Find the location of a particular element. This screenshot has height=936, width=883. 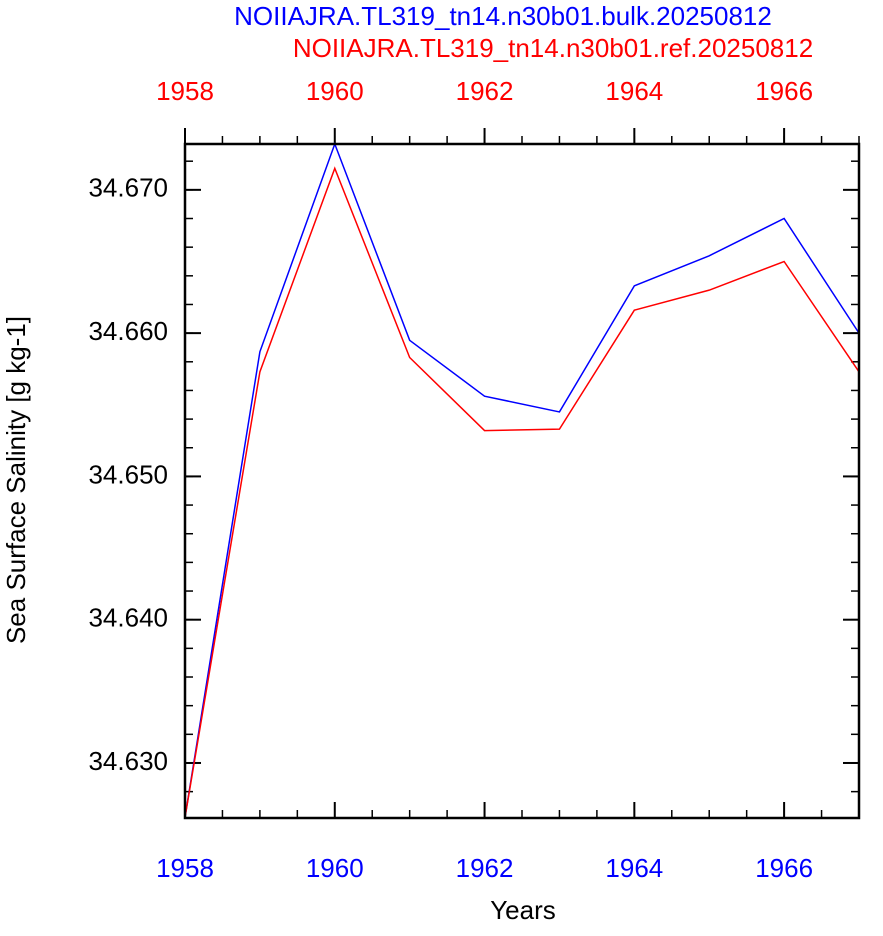

y-tick-label: 34.650 is located at coordinates (128, 474).